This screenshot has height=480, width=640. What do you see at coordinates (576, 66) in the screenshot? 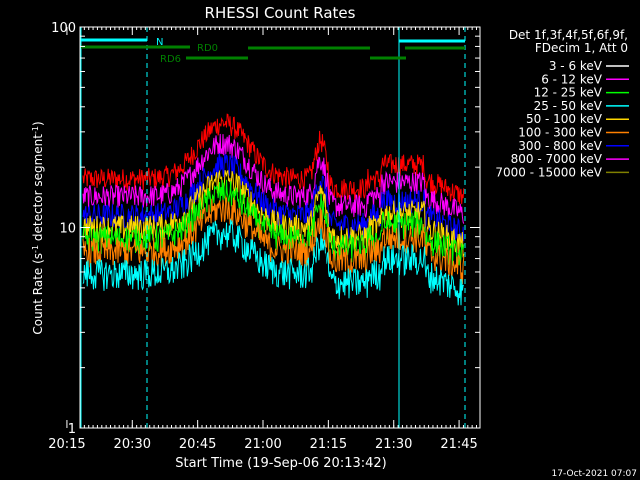
I see `legend-label: 3 - 6 keV` at bounding box center [576, 66].